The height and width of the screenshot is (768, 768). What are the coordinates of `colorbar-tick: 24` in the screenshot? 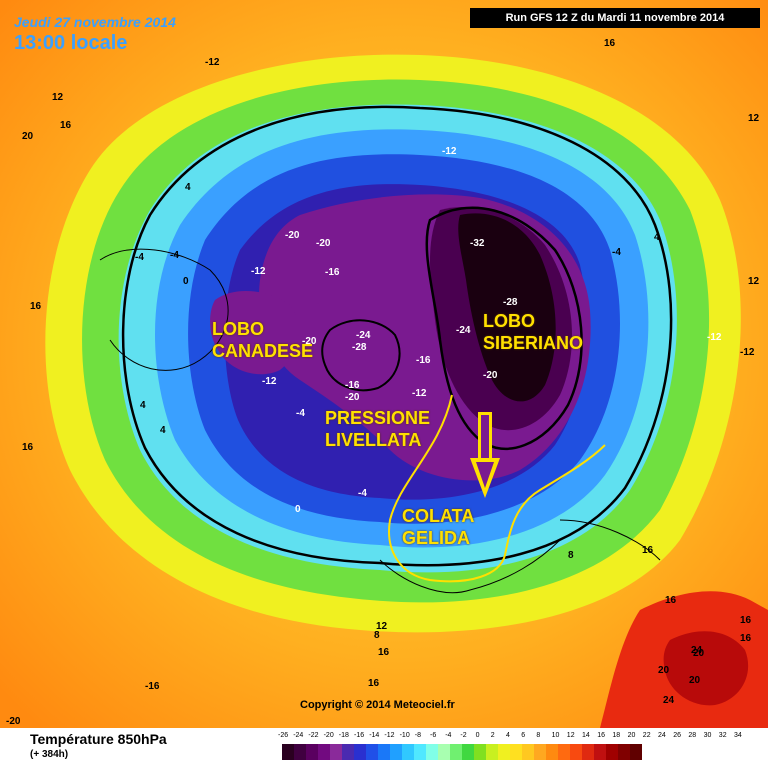 It's located at (662, 735).